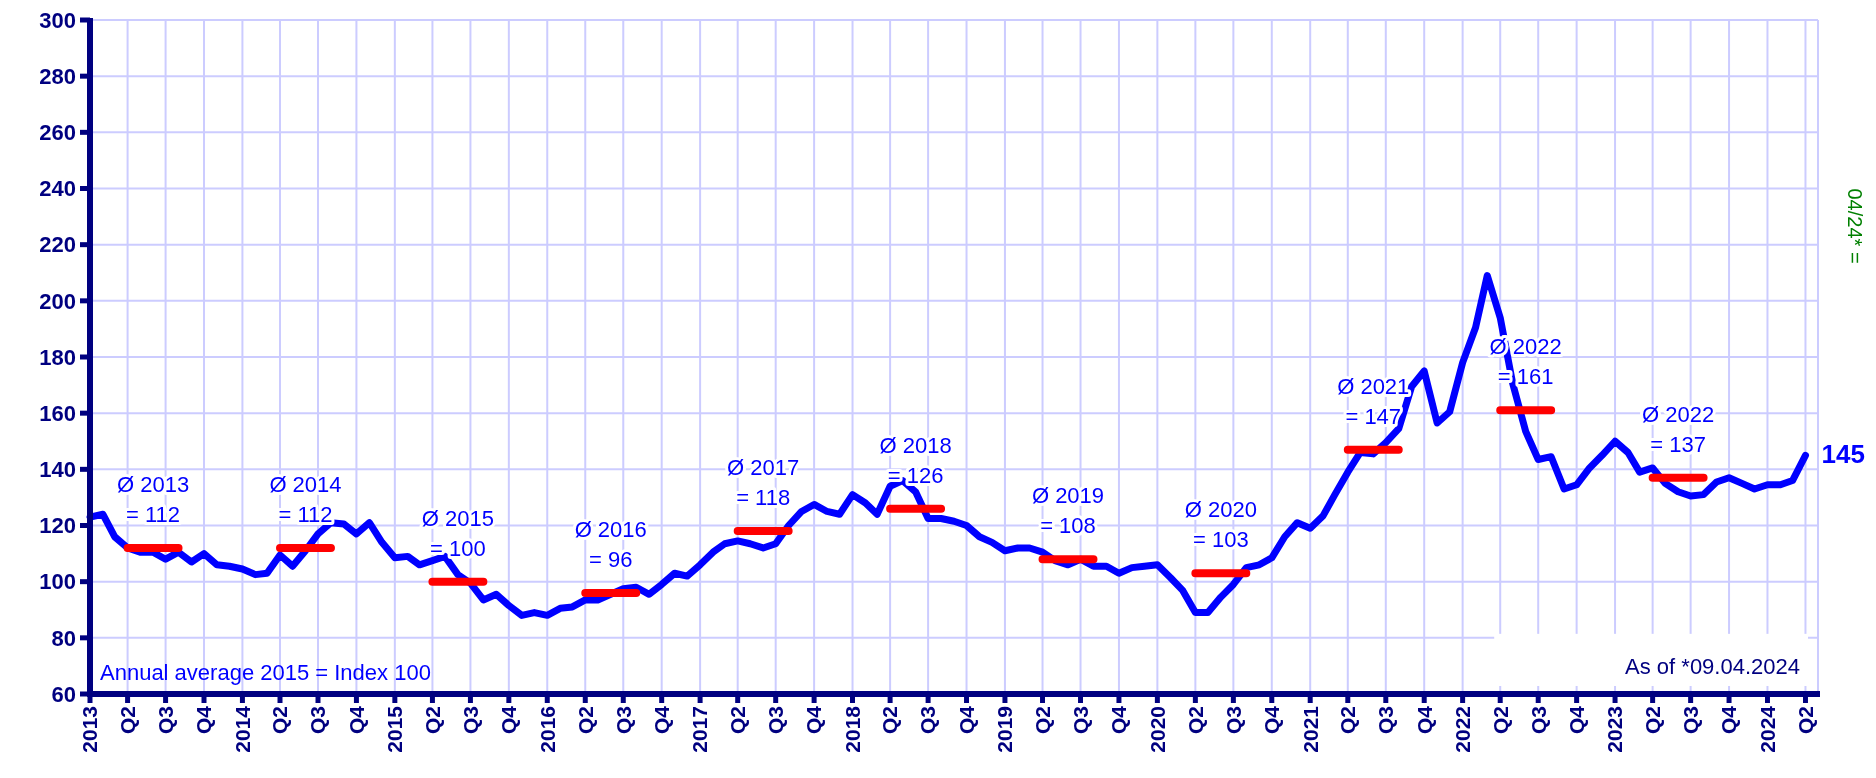 The image size is (1876, 778). I want to click on x-tick-label: 2016, so click(547, 729).